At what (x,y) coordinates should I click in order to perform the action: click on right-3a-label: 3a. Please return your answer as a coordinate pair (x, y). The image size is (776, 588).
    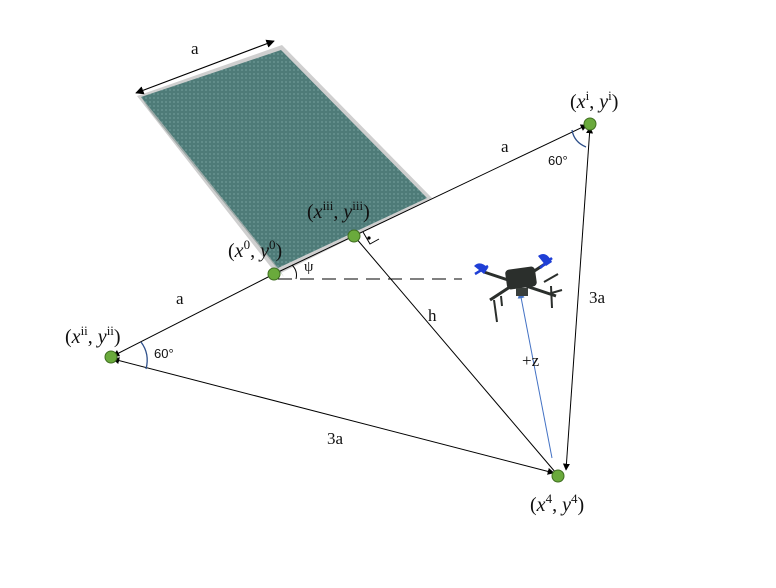
    Looking at the image, I should click on (597, 297).